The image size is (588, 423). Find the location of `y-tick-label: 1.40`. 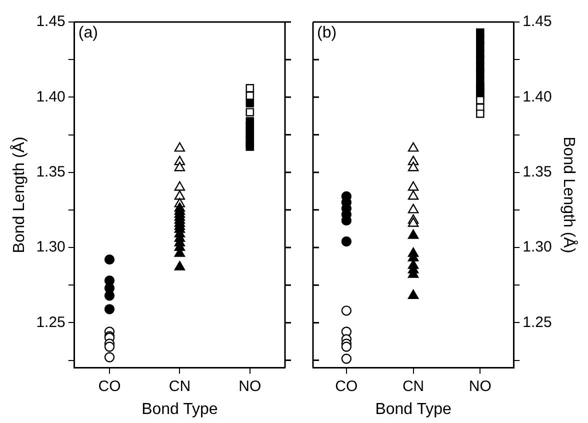

y-tick-label: 1.40 is located at coordinates (51, 97).